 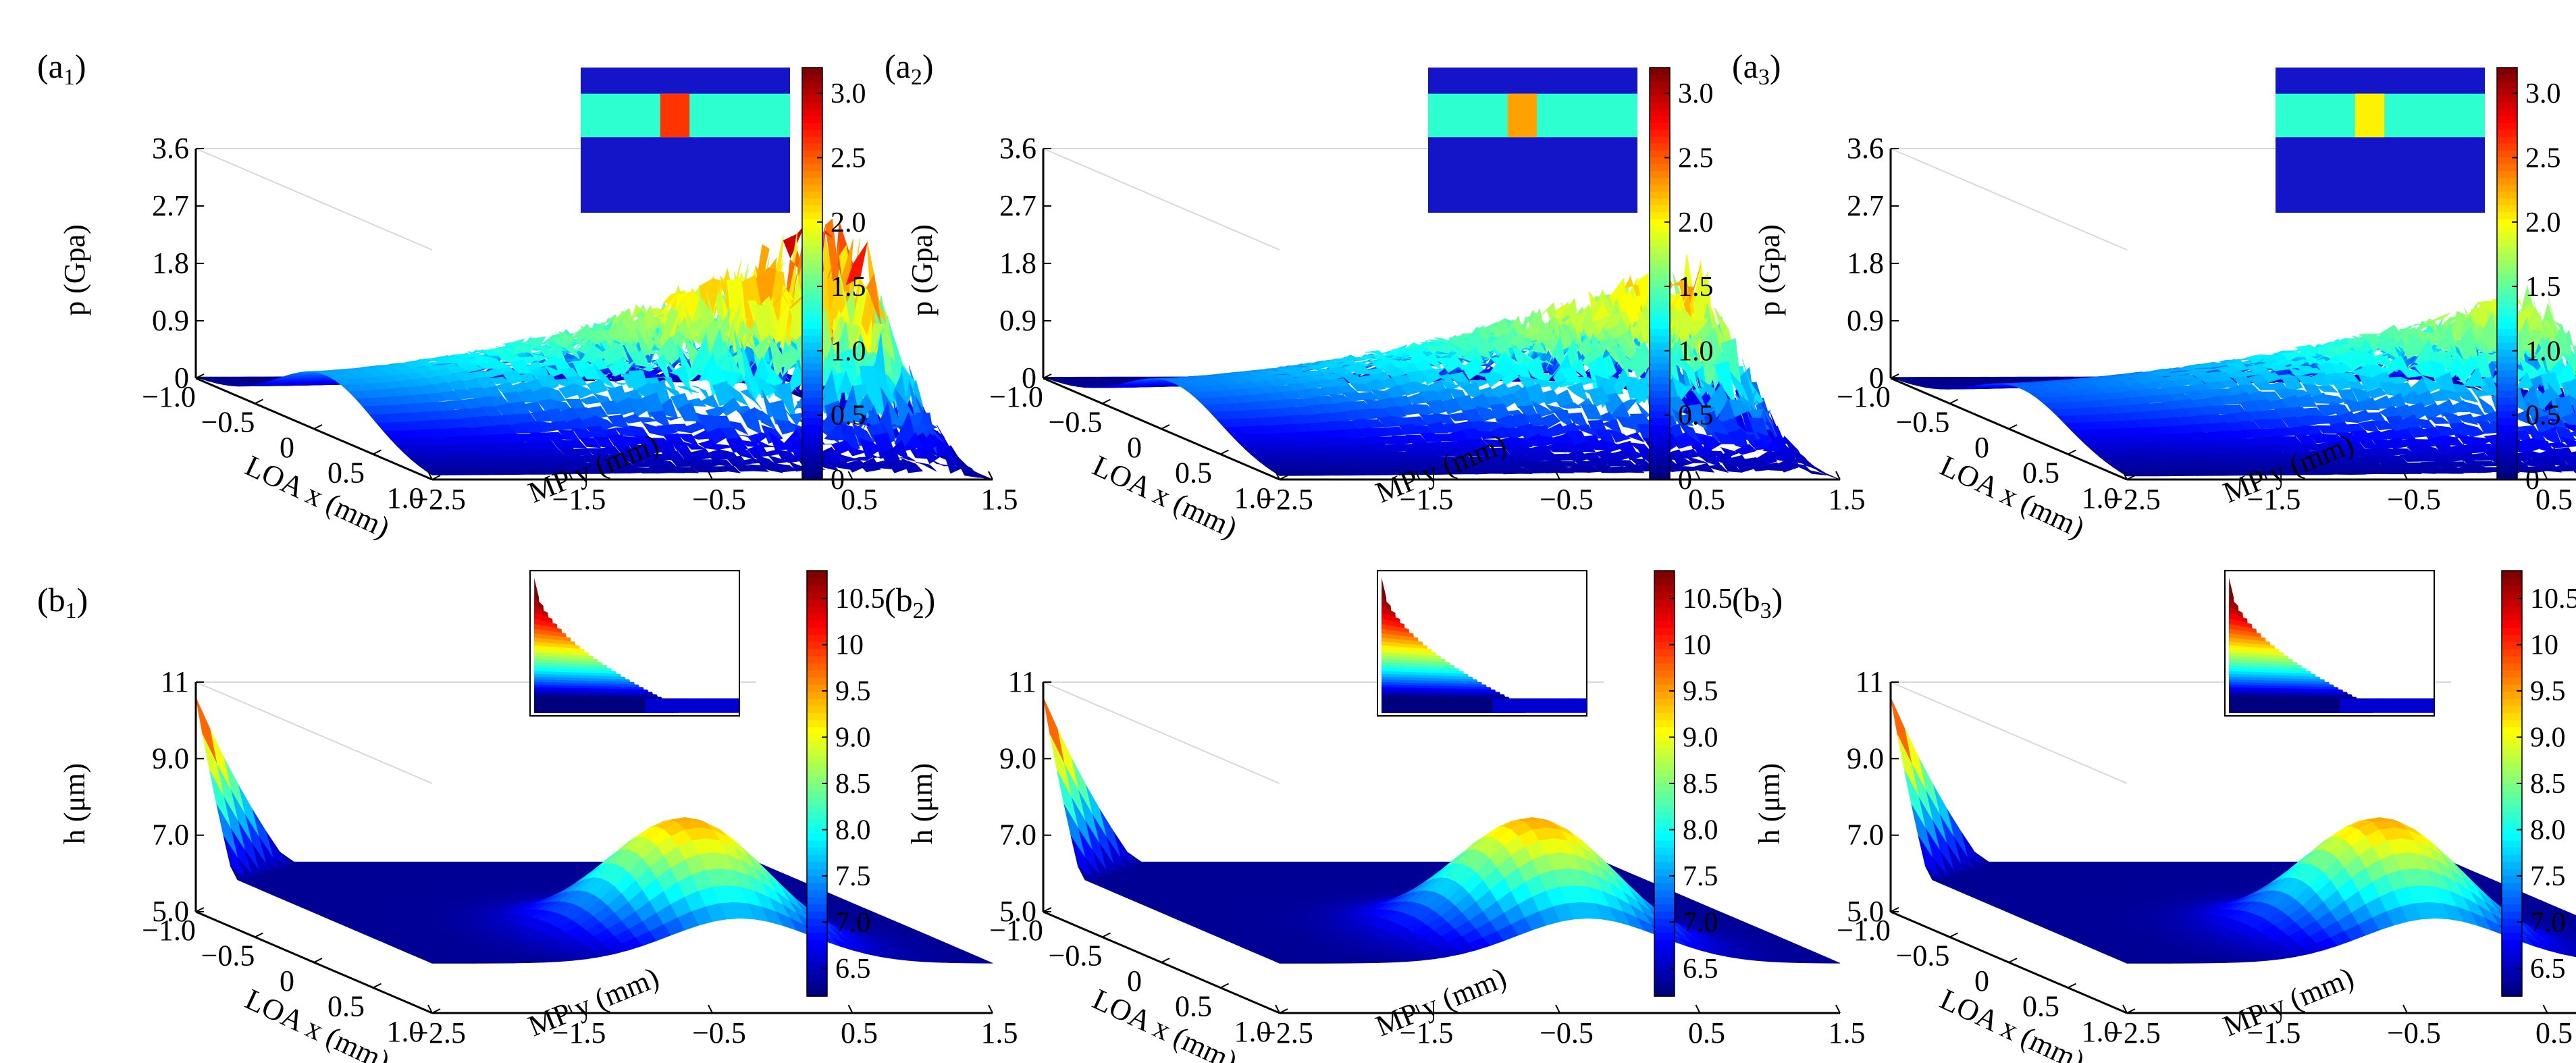 I want to click on z-tick-label: 11, so click(x=1870, y=681).